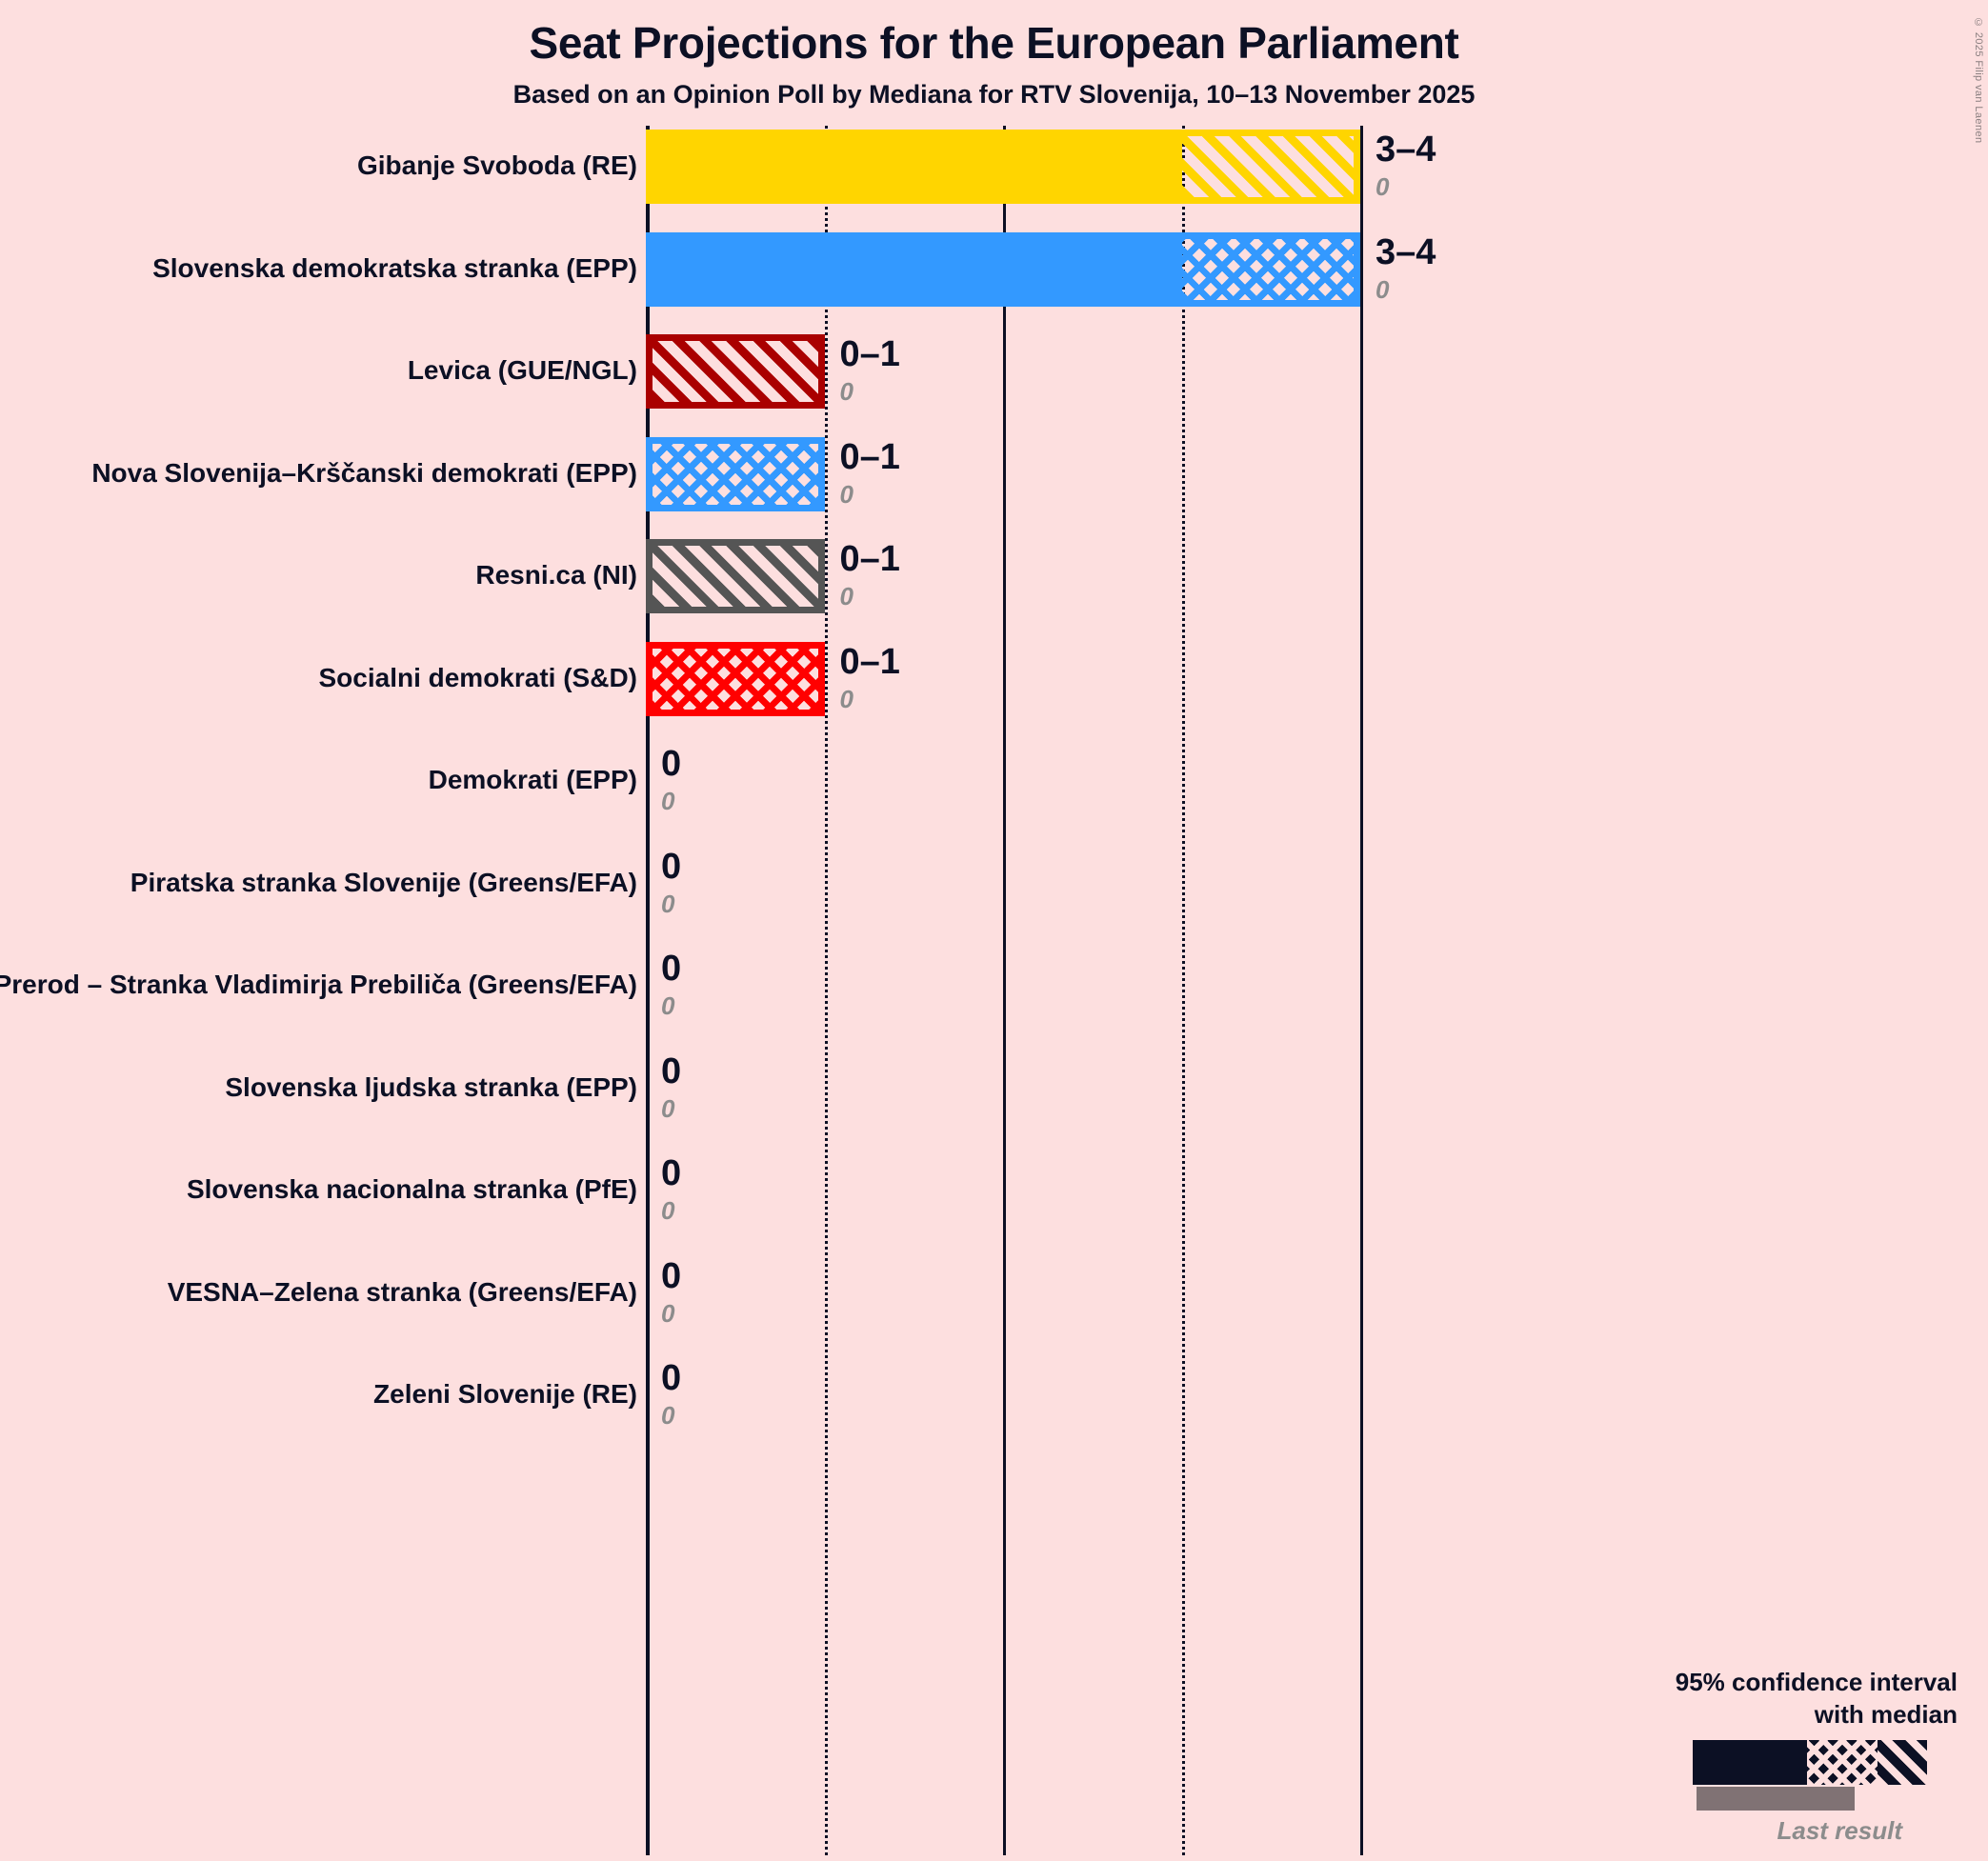 The width and height of the screenshot is (1988, 1861). I want to click on bar-row: Slovenska ljudska stranka (EPP) 0 0, so click(994, 1088).